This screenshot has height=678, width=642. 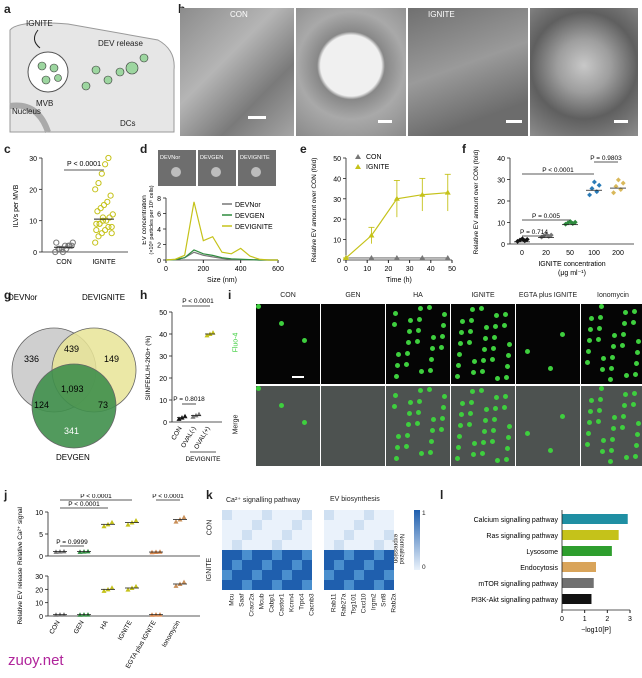 I want to click on d-legend-label: DEVIGNITE, so click(x=254, y=227).